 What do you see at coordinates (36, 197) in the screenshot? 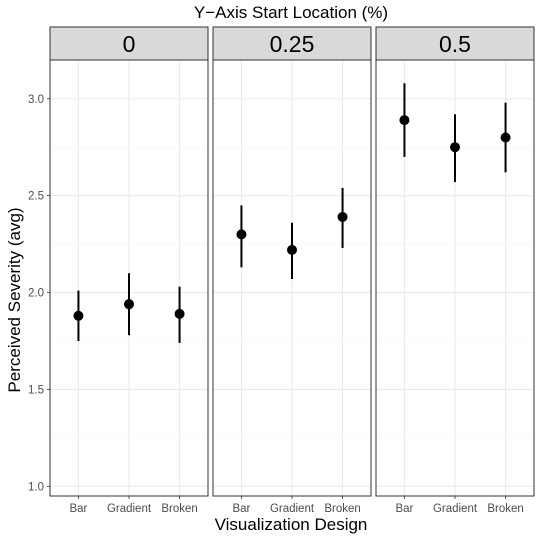
I see `y-tick-label: 2.5` at bounding box center [36, 197].